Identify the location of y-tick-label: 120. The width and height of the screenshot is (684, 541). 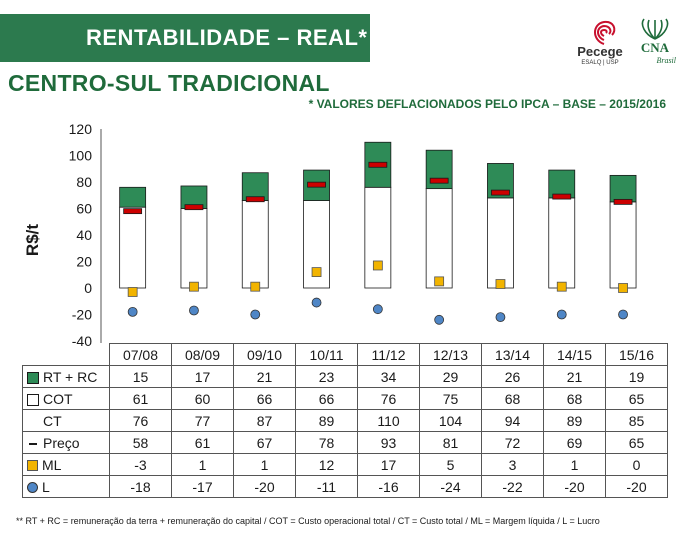
(81, 129).